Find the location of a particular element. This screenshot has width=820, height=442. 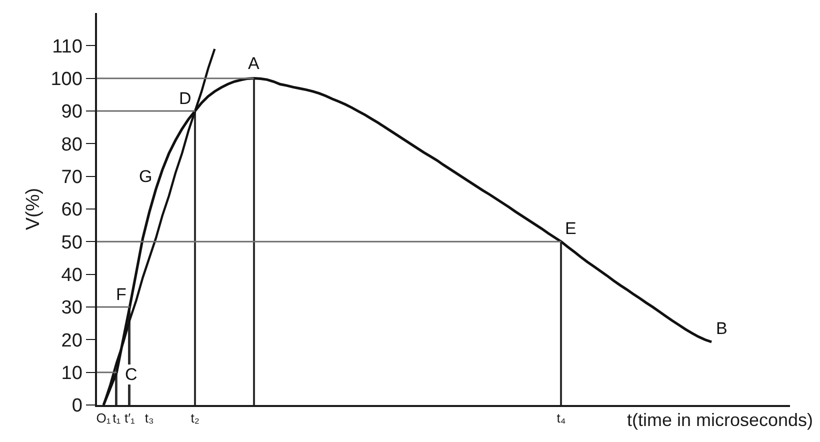

x-tick-label: t₃ is located at coordinates (149, 418).